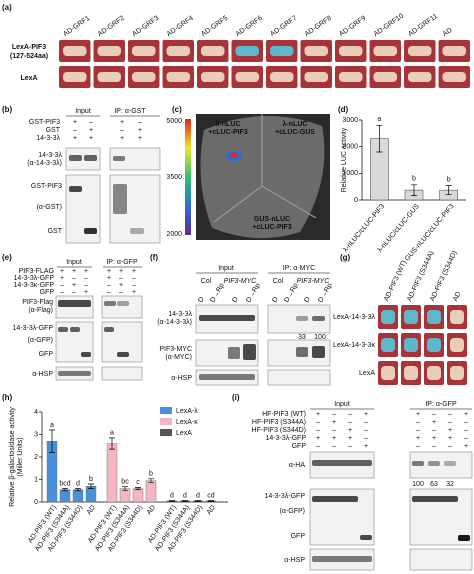 The width and height of the screenshot is (474, 574). Describe the element at coordinates (36, 457) in the screenshot. I see `y-tick-label: 2` at that location.